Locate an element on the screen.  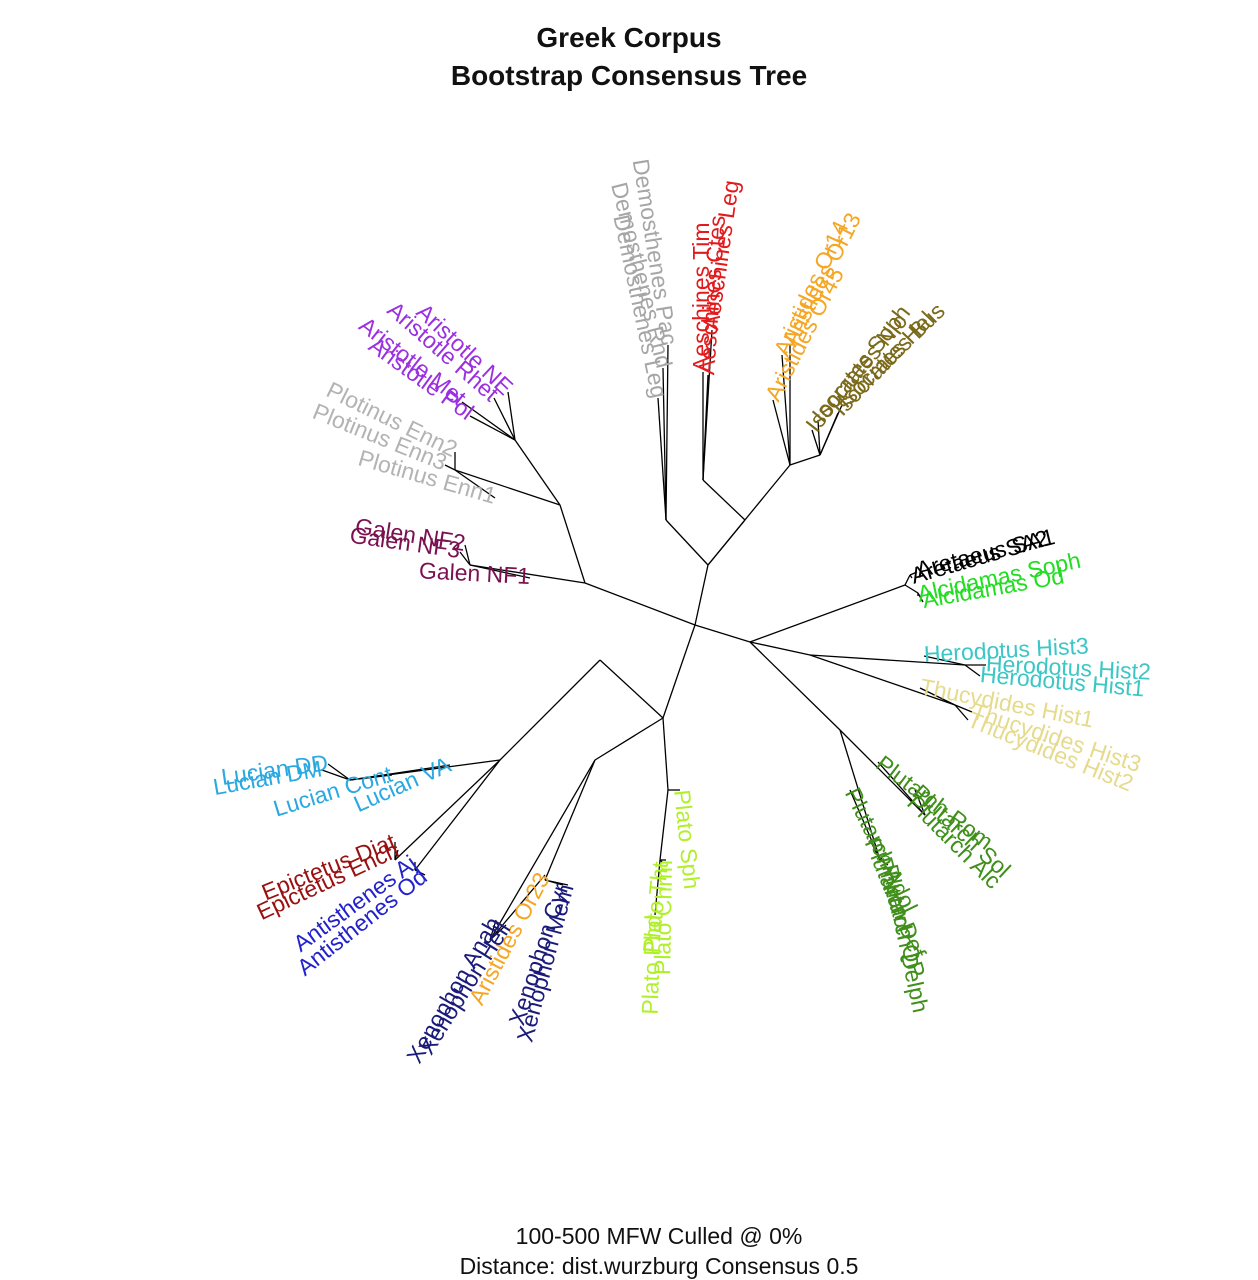
tip-label-aeschines-tim: Aeschines Tim is located at coordinates (701, 297).